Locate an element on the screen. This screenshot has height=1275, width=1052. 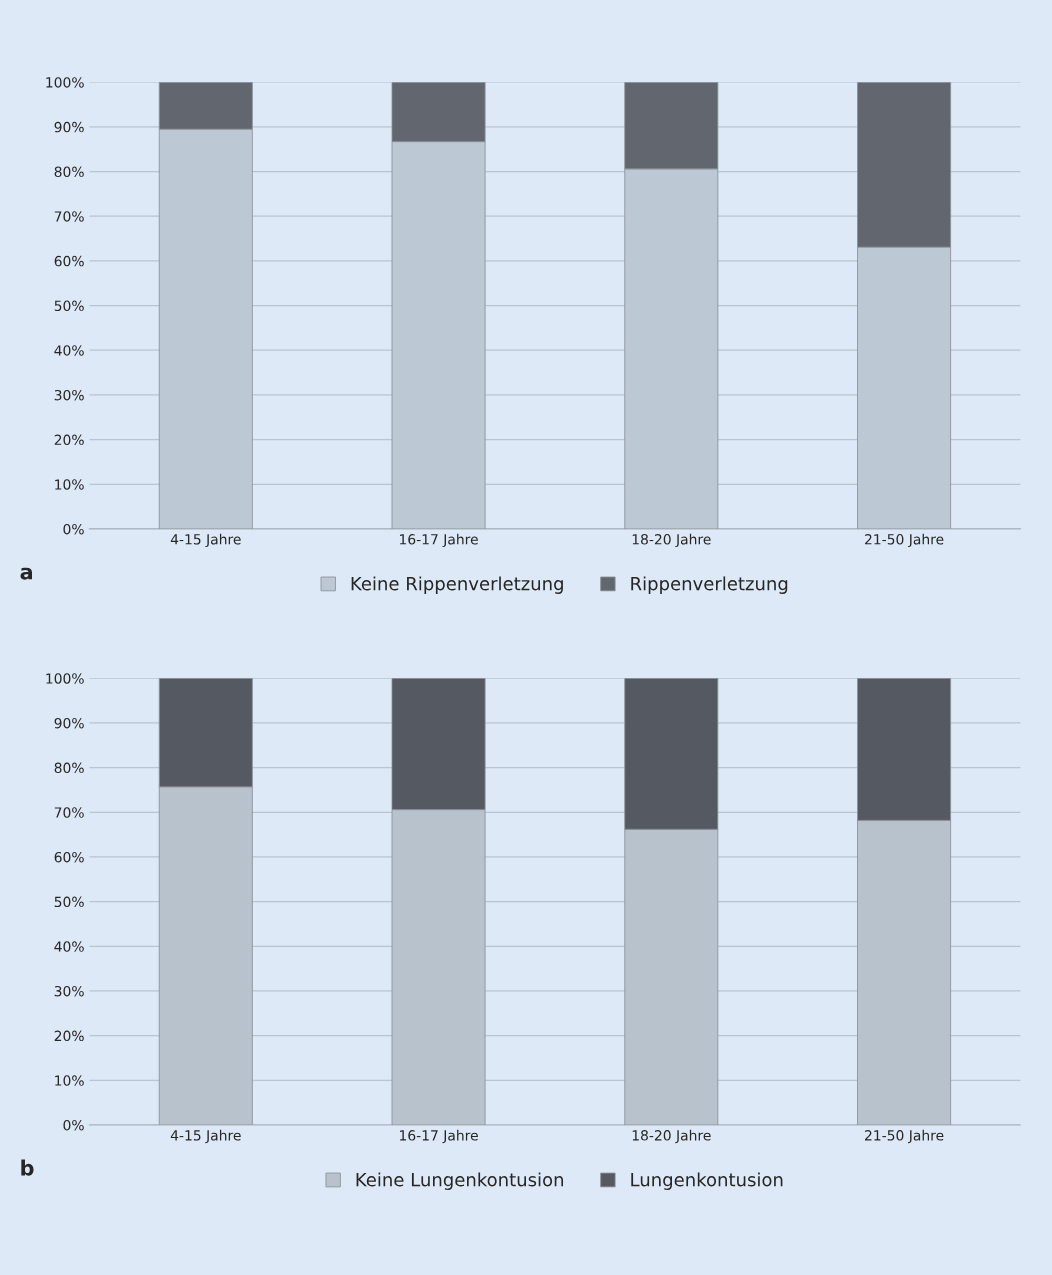
legend-label: Rippenverletzung is located at coordinates (709, 585).